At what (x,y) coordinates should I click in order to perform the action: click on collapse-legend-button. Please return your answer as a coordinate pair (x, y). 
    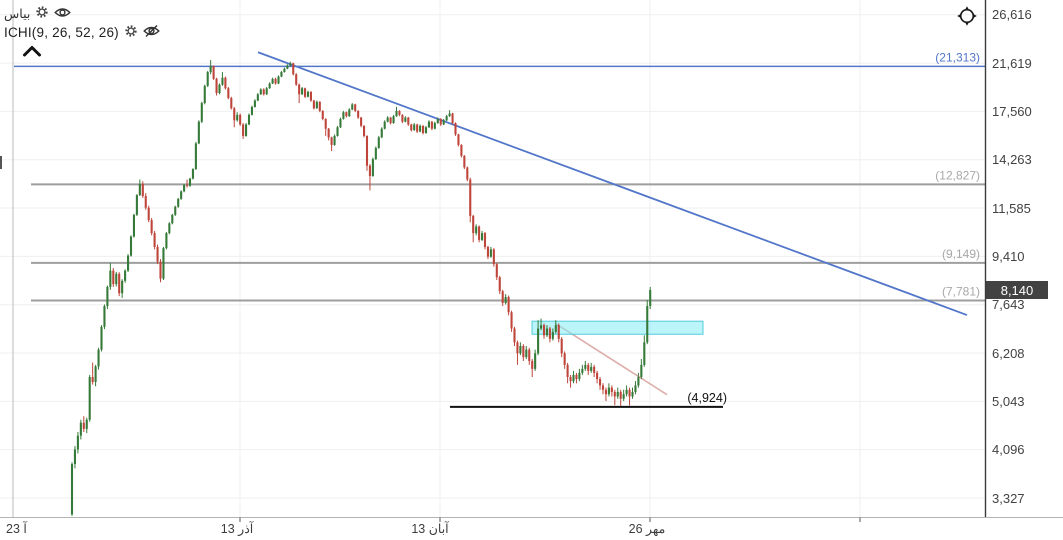
    Looking at the image, I should click on (32, 52).